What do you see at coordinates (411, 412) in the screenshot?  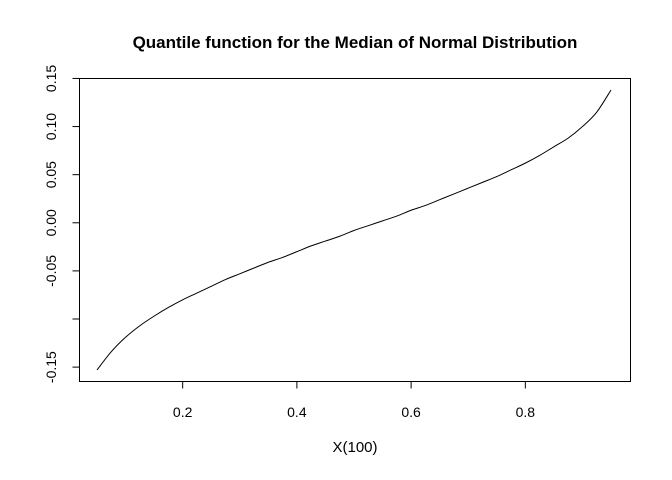 I see `x-tick-label: 0.6` at bounding box center [411, 412].